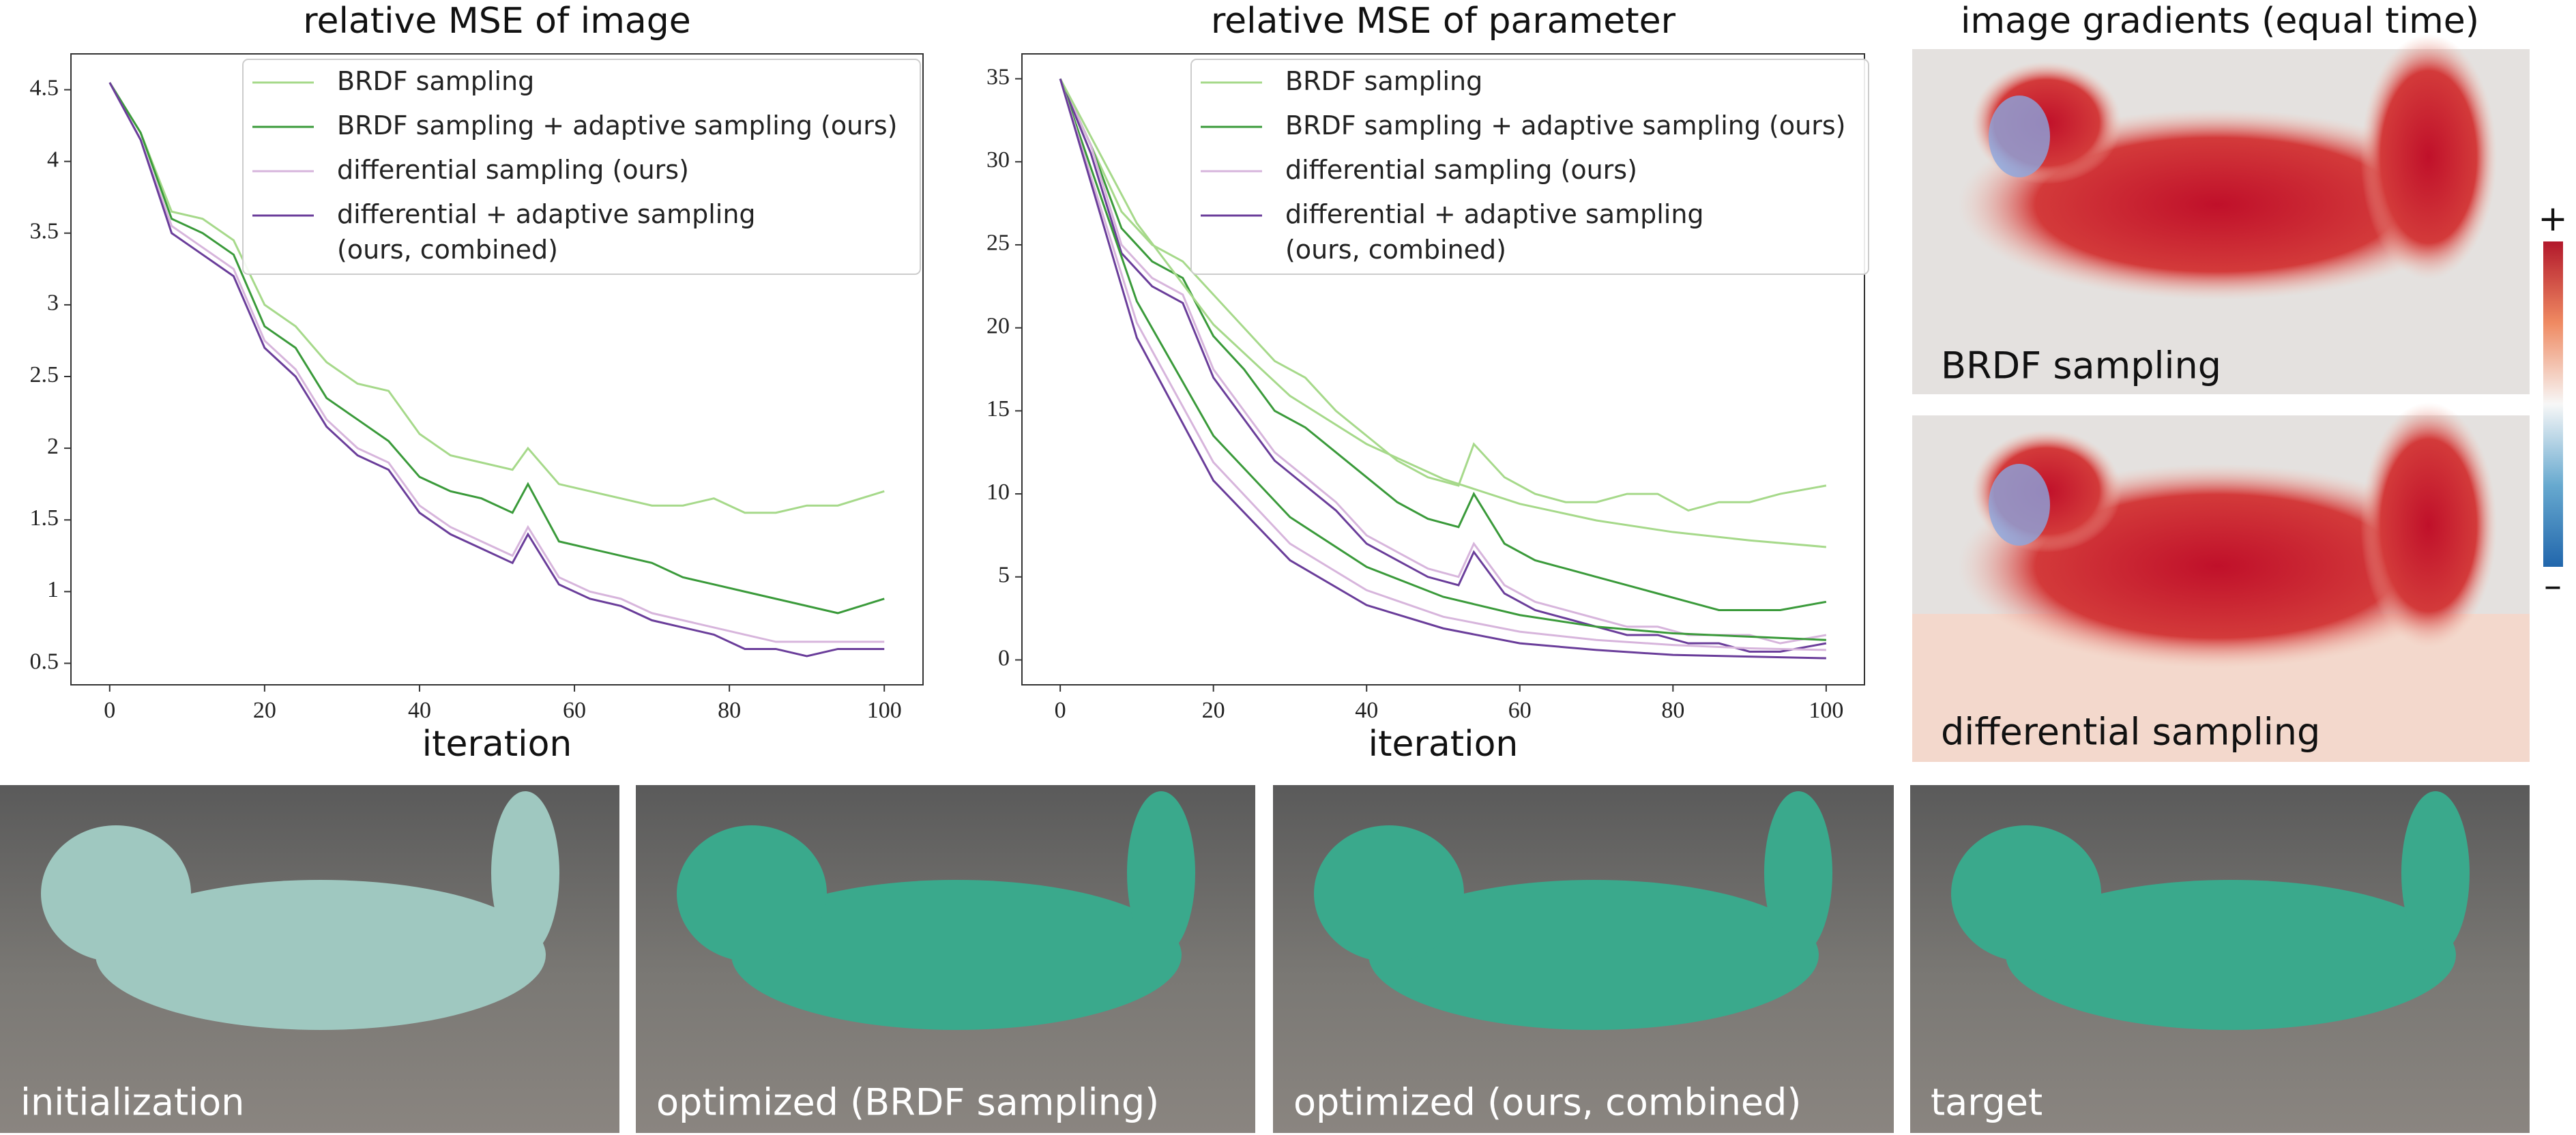 Image resolution: width=2576 pixels, height=1135 pixels. I want to click on y-tick-label: 1.5, so click(44, 518).